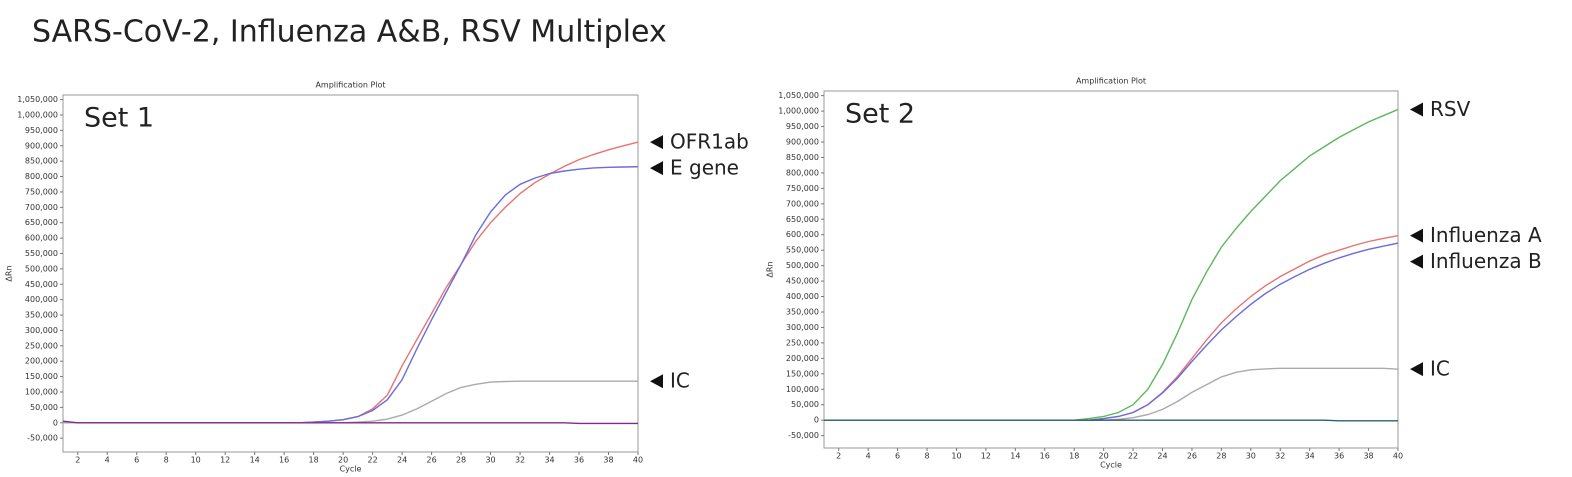  I want to click on x-tick-label: 22, so click(1133, 456).